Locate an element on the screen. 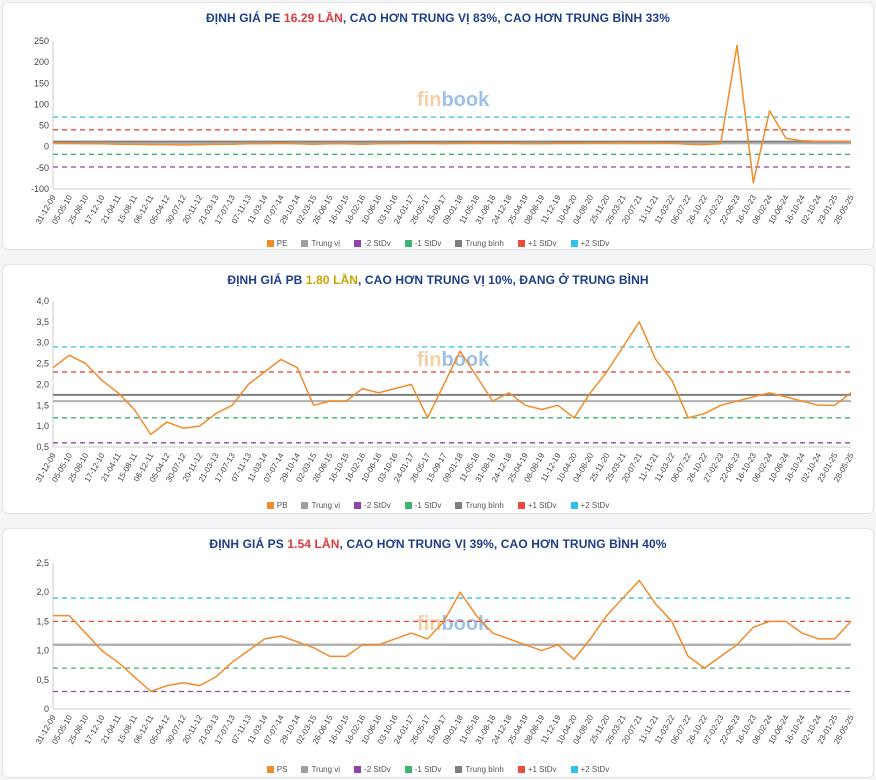 This screenshot has width=876, height=780. y-tick-label: -100 is located at coordinates (40, 189).